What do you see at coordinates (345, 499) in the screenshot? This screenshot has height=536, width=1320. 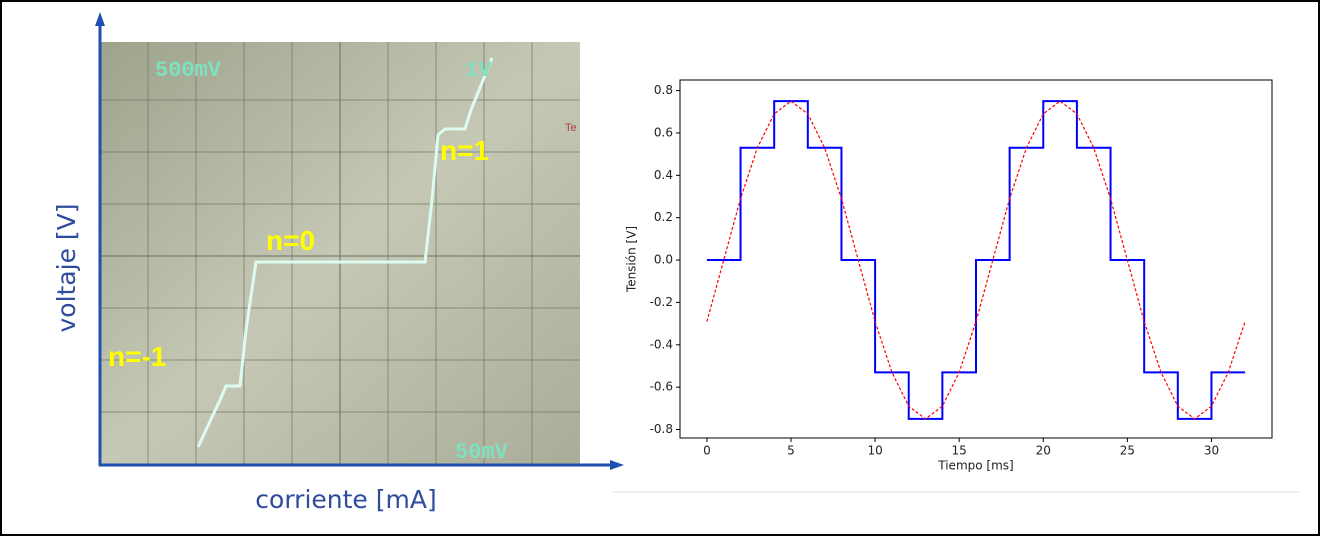 I see `x-axis-label: corriente [mA]` at bounding box center [345, 499].